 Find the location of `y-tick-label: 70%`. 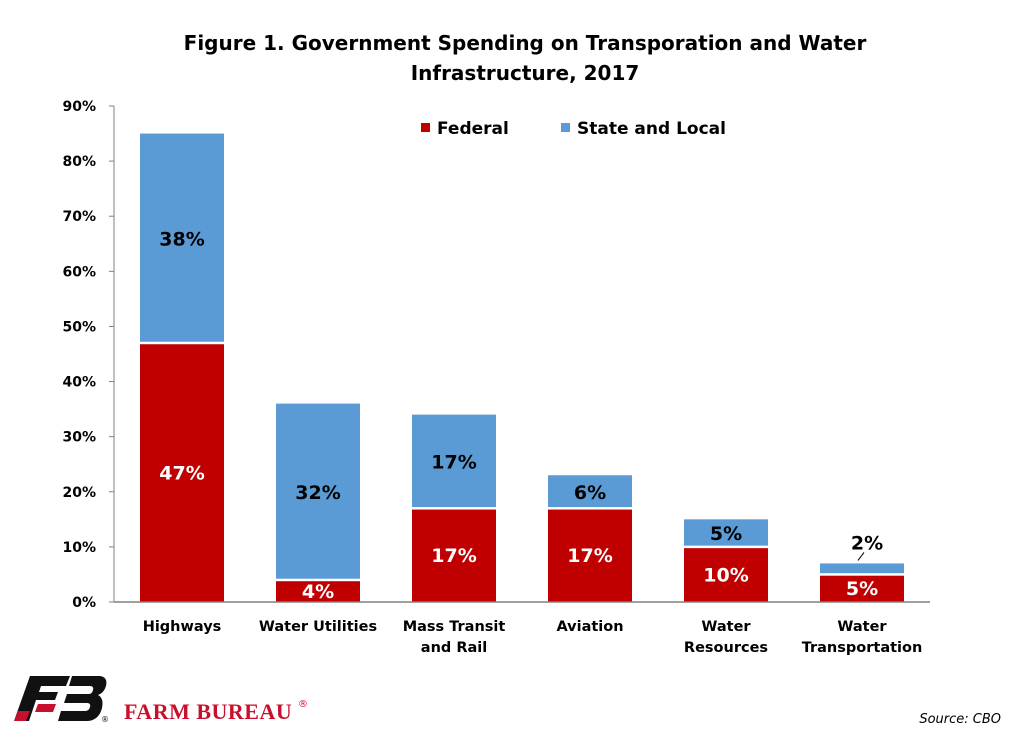

y-tick-label: 70% is located at coordinates (79, 217).